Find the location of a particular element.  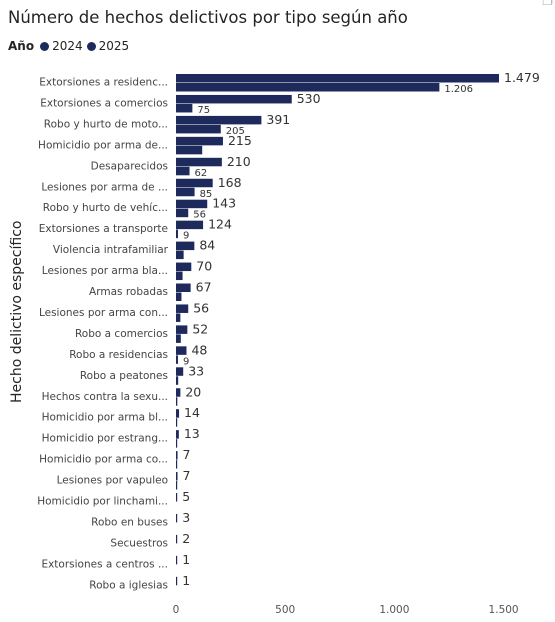

legend-label-2025: 2025 is located at coordinates (114, 46).